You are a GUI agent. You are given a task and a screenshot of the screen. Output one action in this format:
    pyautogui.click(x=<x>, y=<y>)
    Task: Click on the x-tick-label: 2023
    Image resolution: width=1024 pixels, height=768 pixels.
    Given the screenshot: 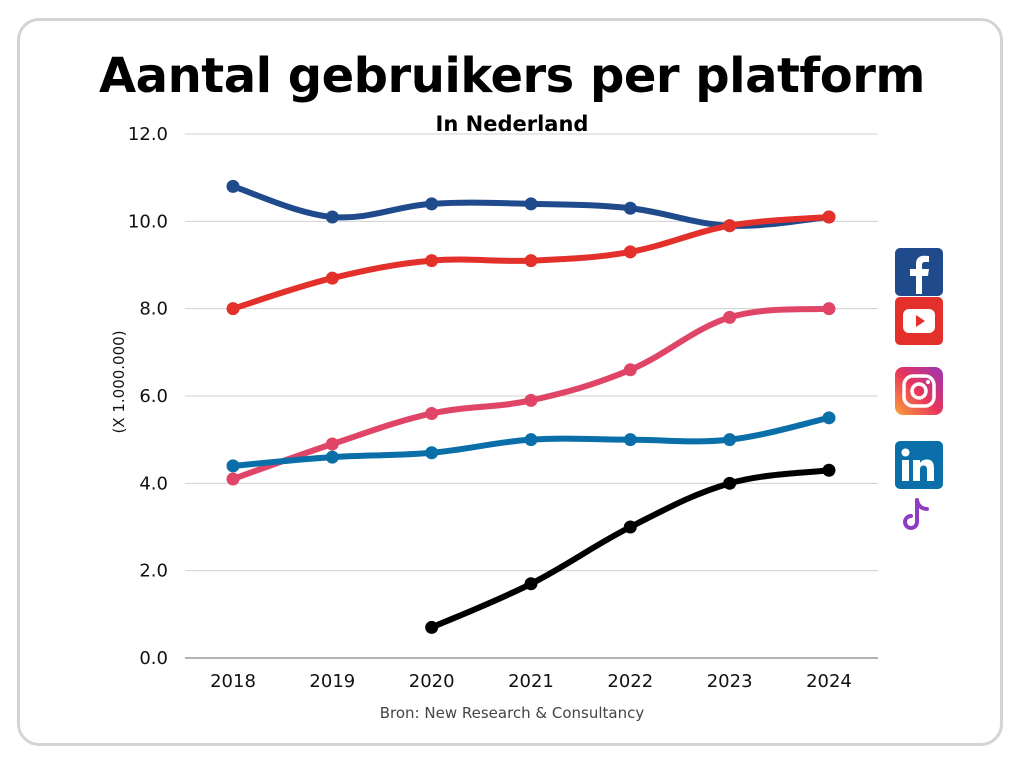 What is the action you would take?
    pyautogui.click(x=730, y=681)
    